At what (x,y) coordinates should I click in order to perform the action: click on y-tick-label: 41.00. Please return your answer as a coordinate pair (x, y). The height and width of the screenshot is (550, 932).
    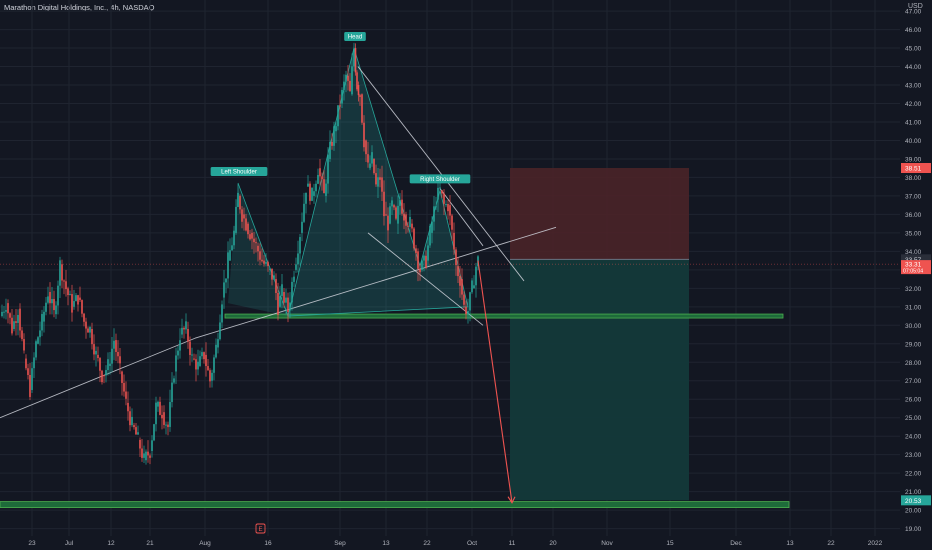
    Looking at the image, I should click on (913, 122).